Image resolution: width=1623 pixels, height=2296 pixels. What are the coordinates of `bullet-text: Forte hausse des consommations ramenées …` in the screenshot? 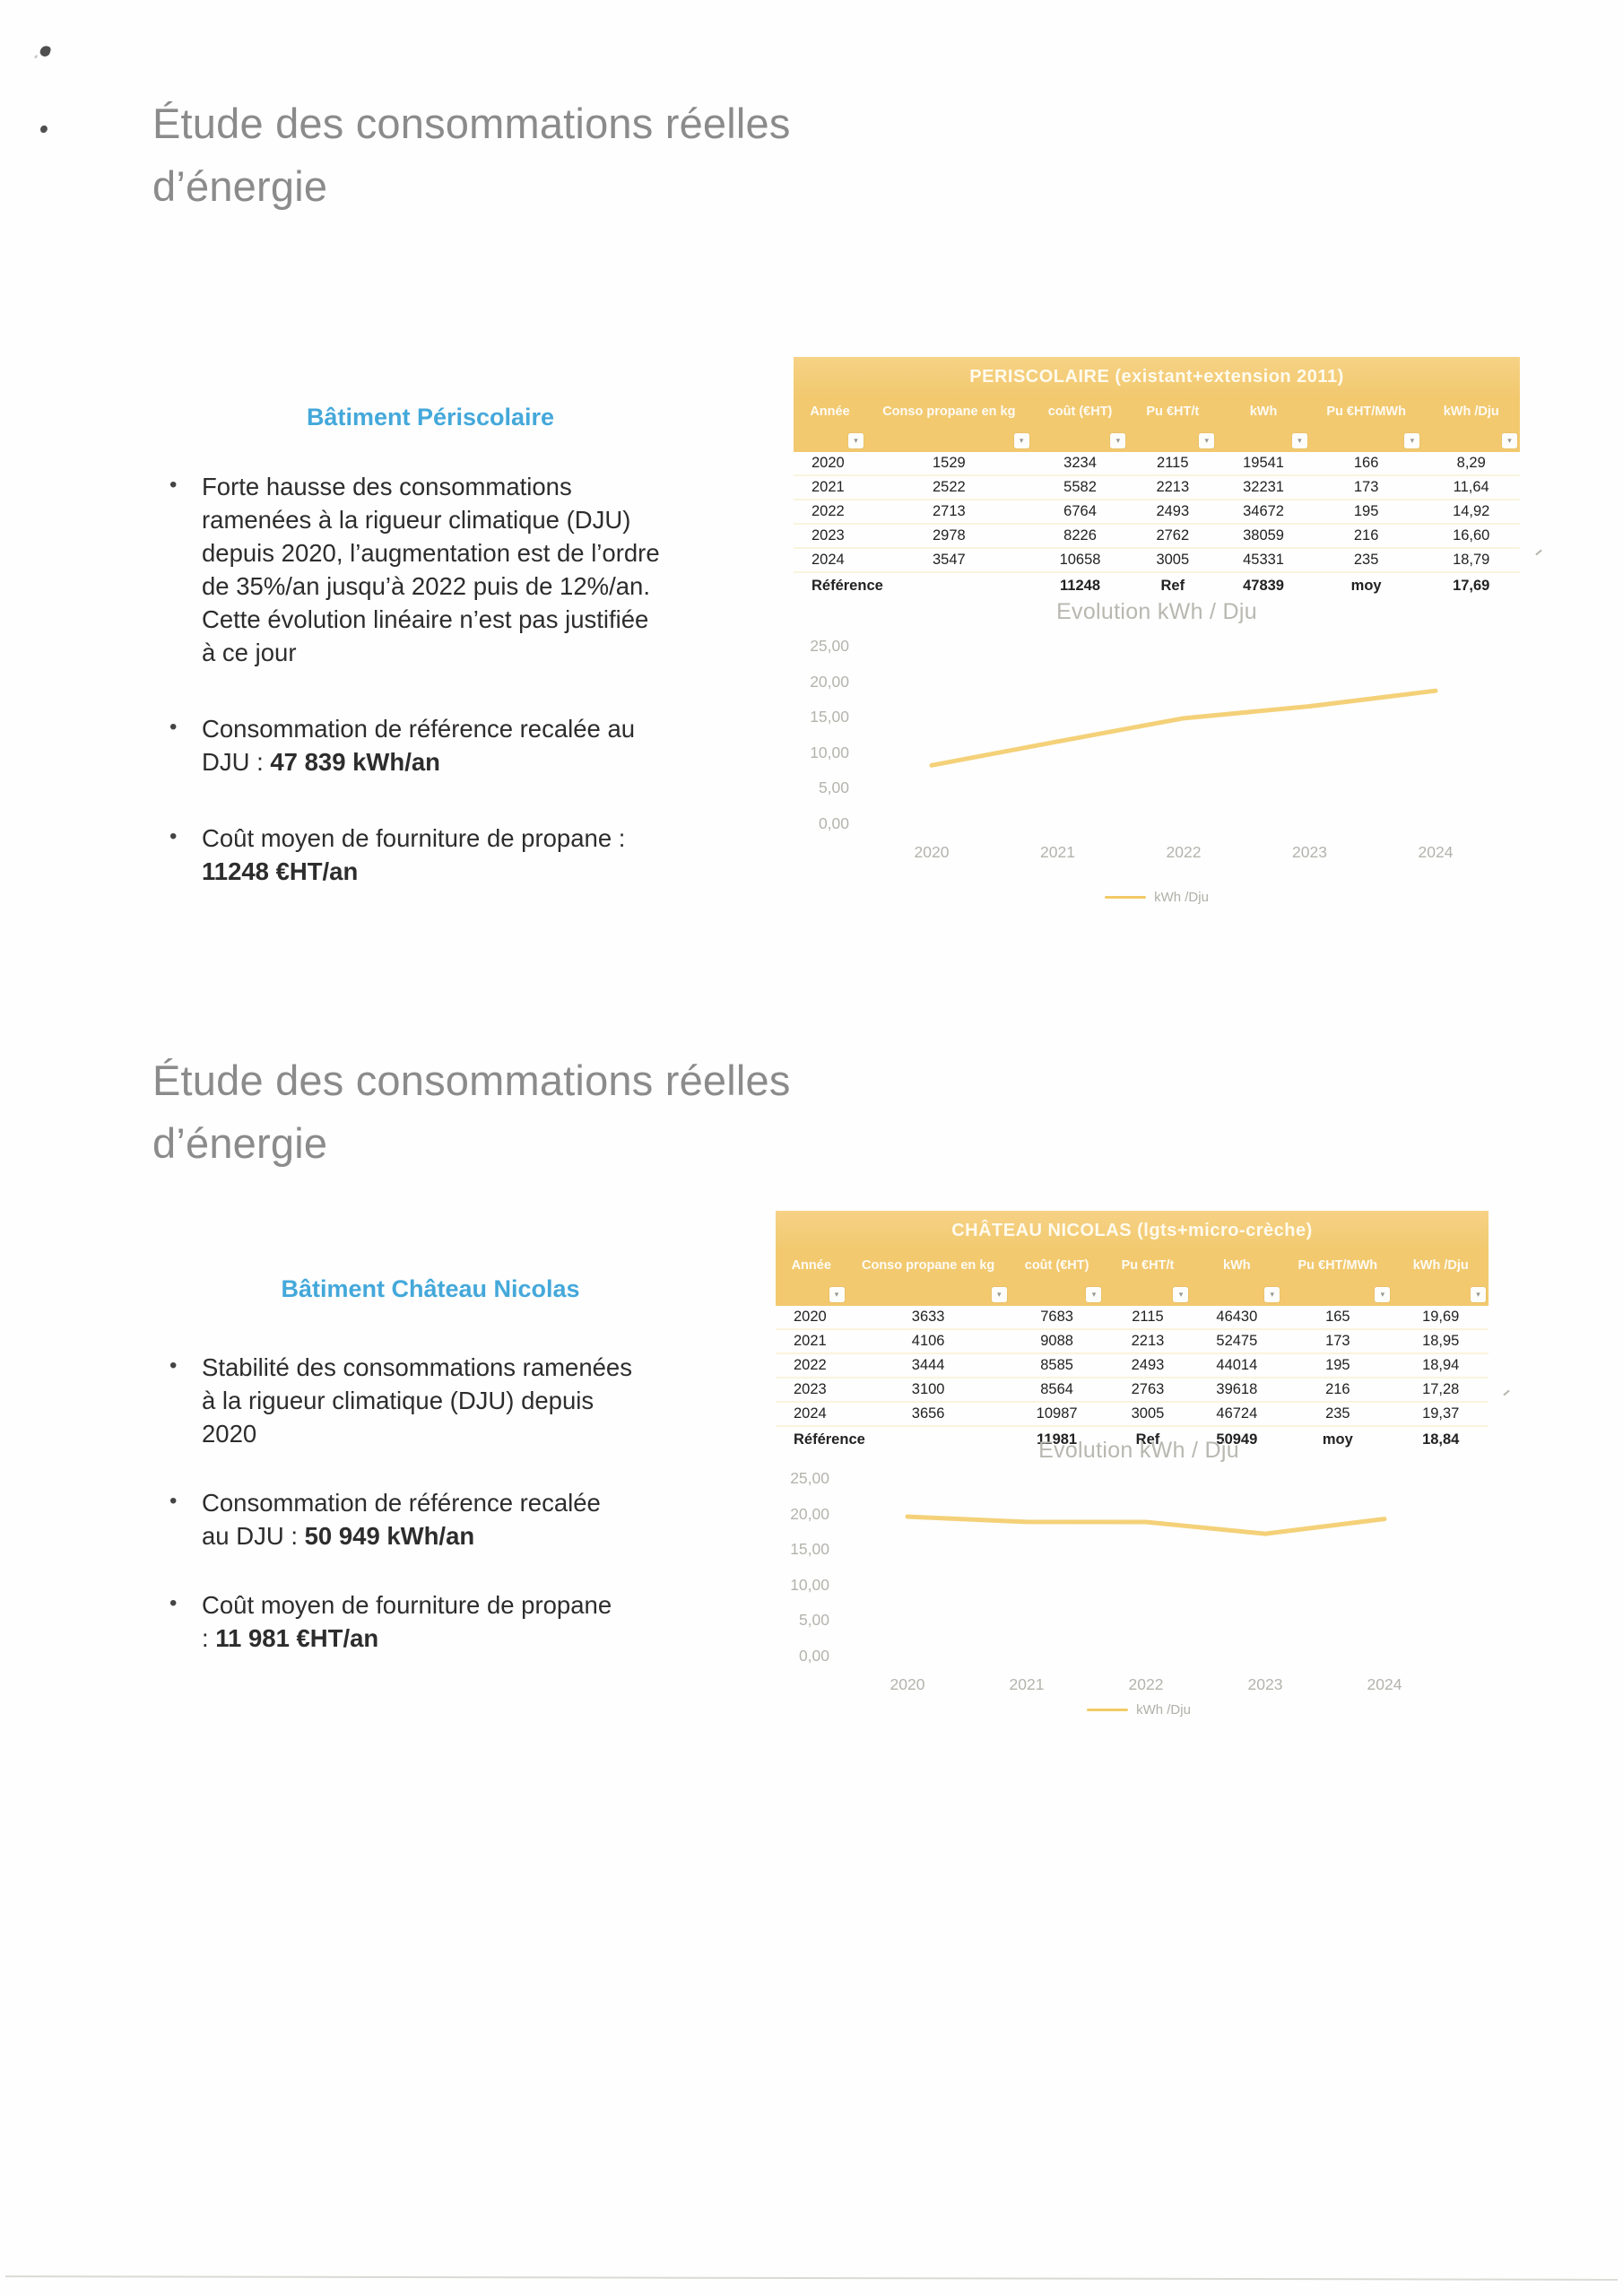 It's located at (431, 569).